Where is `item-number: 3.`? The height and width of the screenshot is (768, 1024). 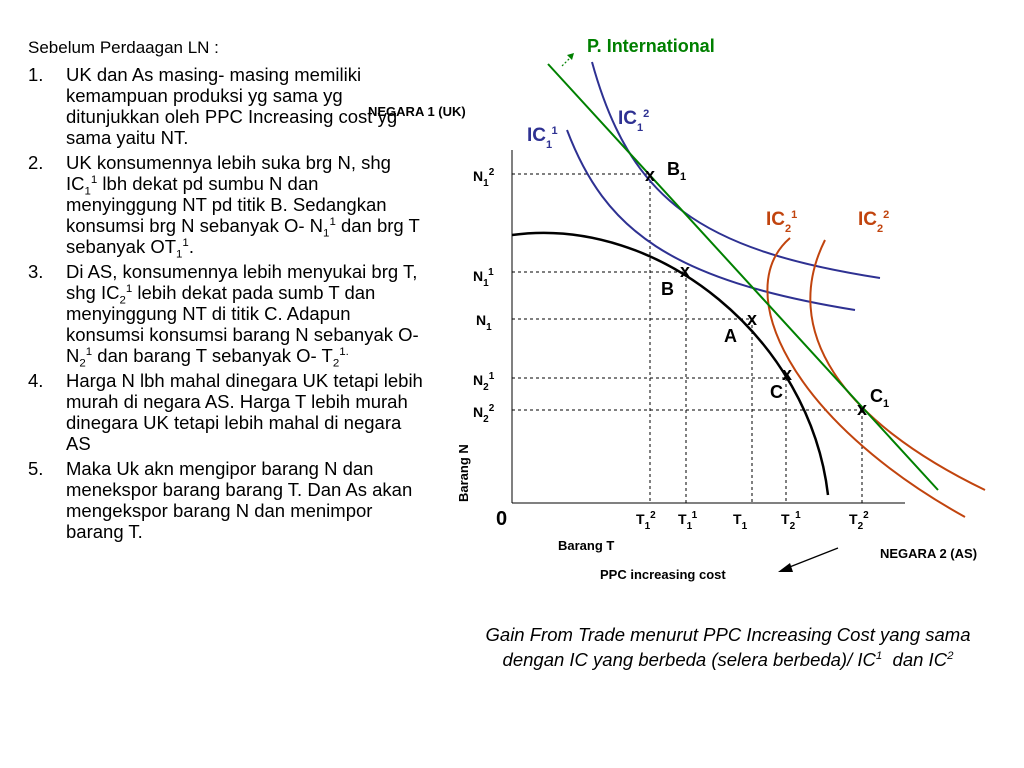 item-number: 3. is located at coordinates (36, 271).